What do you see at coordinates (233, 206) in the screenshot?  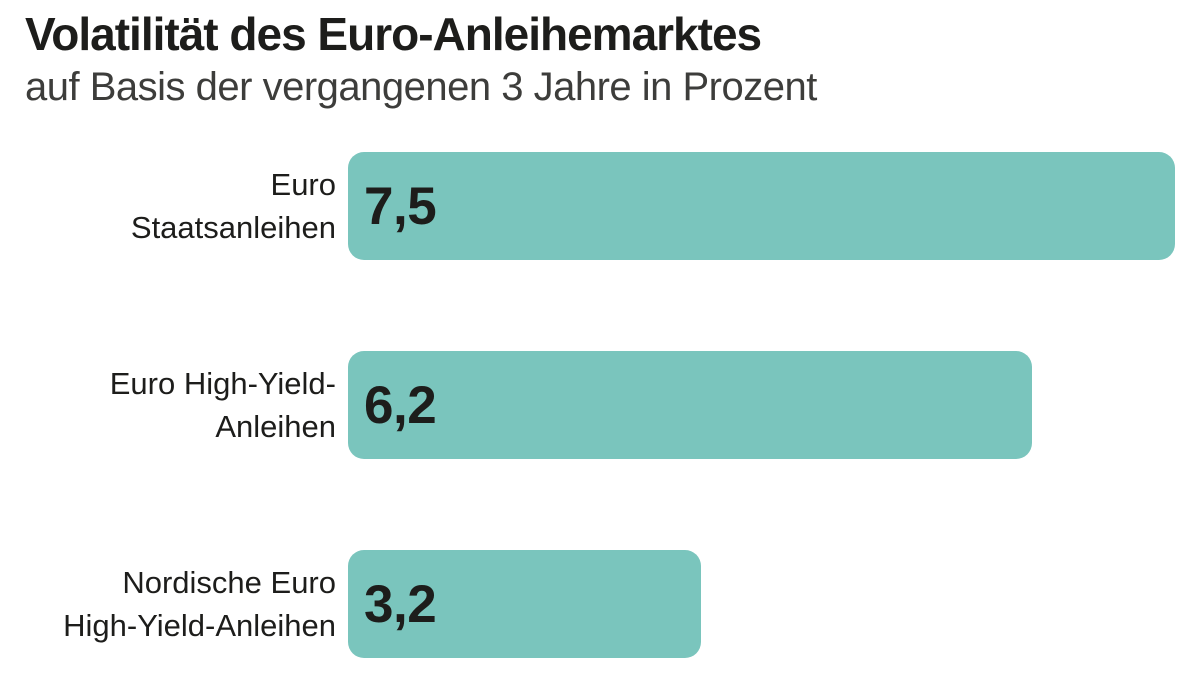 I see `category-label: Euro Staatsanleihen` at bounding box center [233, 206].